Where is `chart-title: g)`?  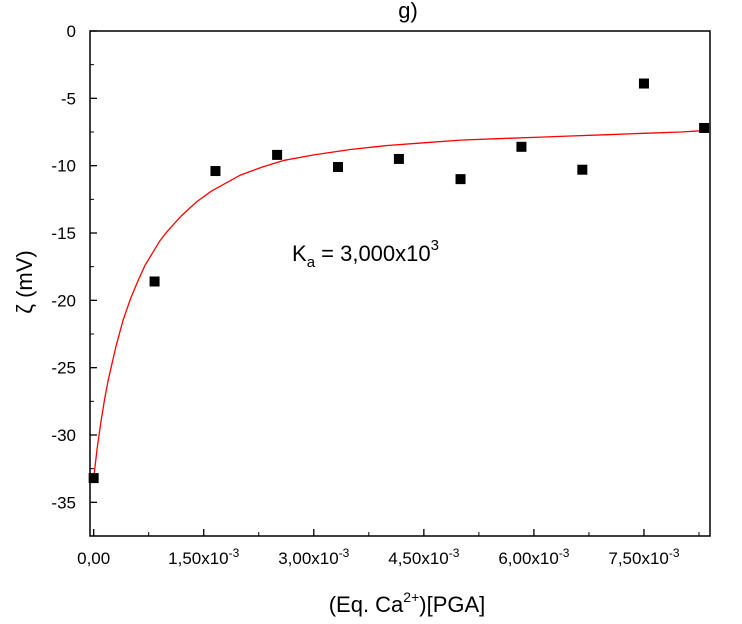 chart-title: g) is located at coordinates (408, 11).